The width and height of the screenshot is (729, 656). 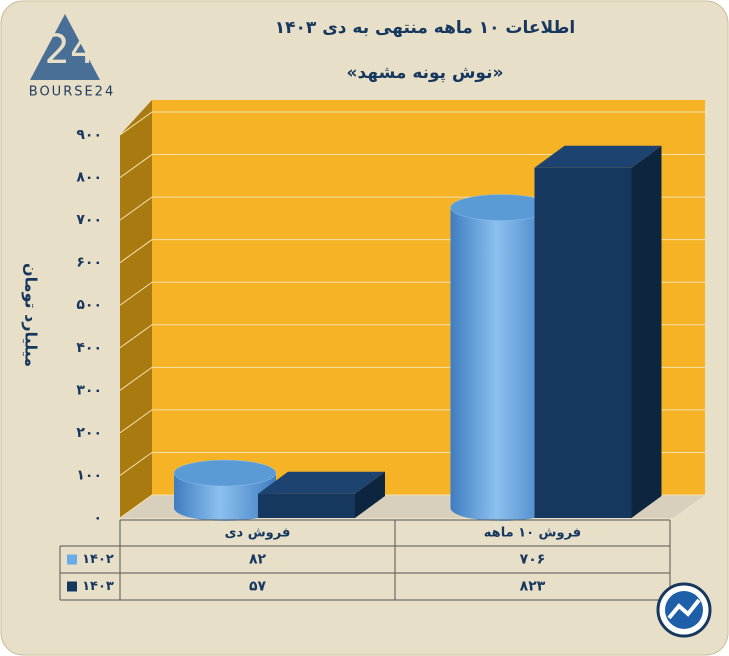 I want to click on y-tick-label: ۷۰۰, so click(x=89, y=220).